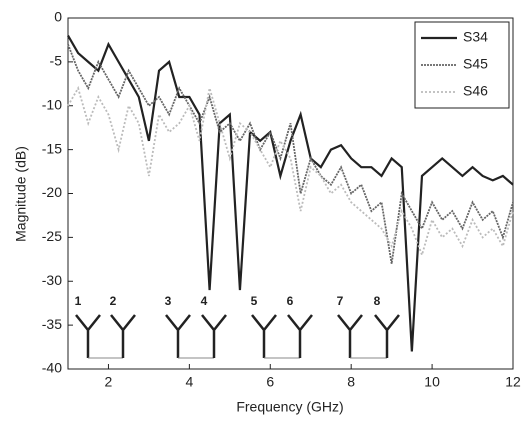 This screenshot has width=531, height=421. Describe the element at coordinates (113, 301) in the screenshot. I see `antenna-label: 2` at that location.